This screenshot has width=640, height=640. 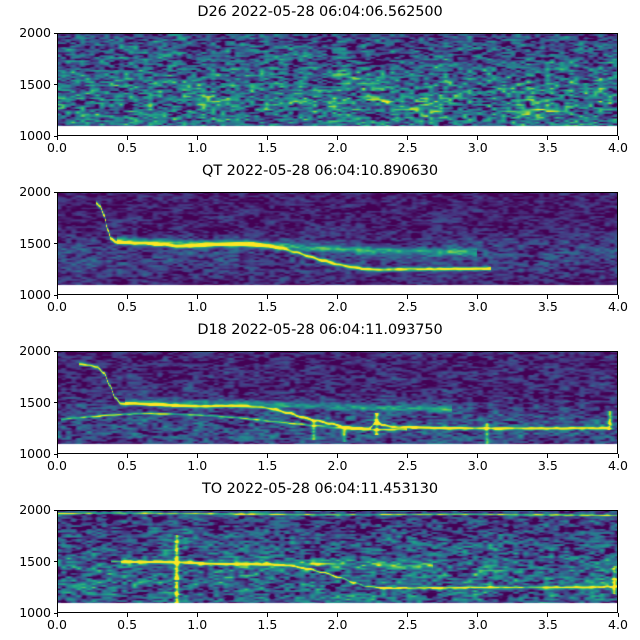 What do you see at coordinates (320, 330) in the screenshot?
I see `panel-title: D18 2022-05-28 06:04:11.093750` at bounding box center [320, 330].